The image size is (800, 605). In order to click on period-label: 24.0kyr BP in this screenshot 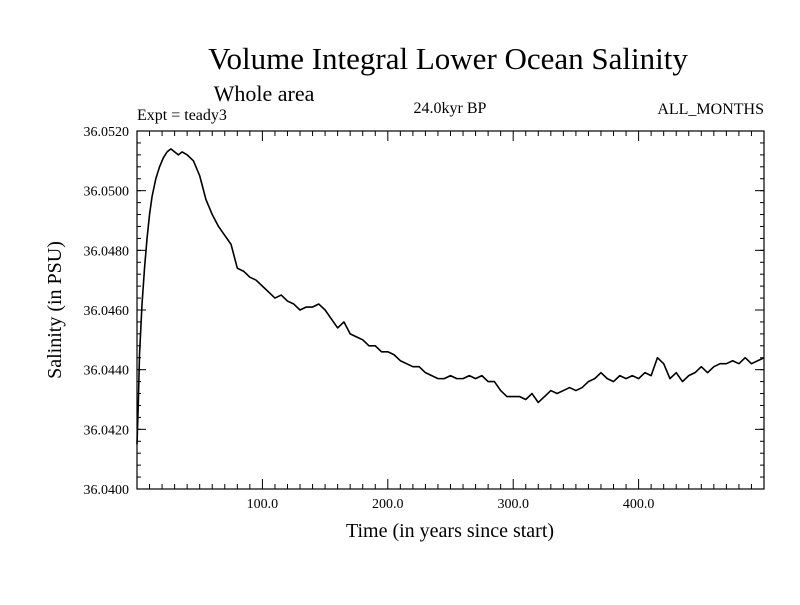, I will do `click(450, 108)`.